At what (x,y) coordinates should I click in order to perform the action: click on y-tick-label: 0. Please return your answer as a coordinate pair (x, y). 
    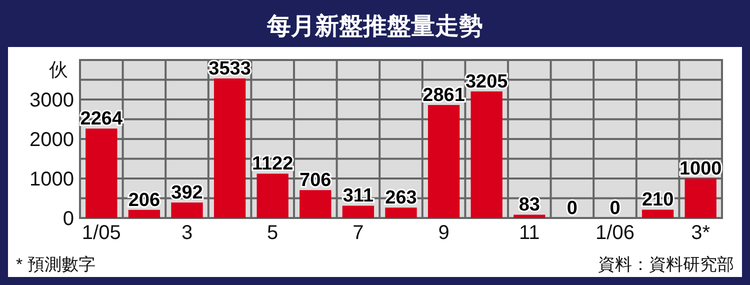
    Looking at the image, I should click on (68, 219).